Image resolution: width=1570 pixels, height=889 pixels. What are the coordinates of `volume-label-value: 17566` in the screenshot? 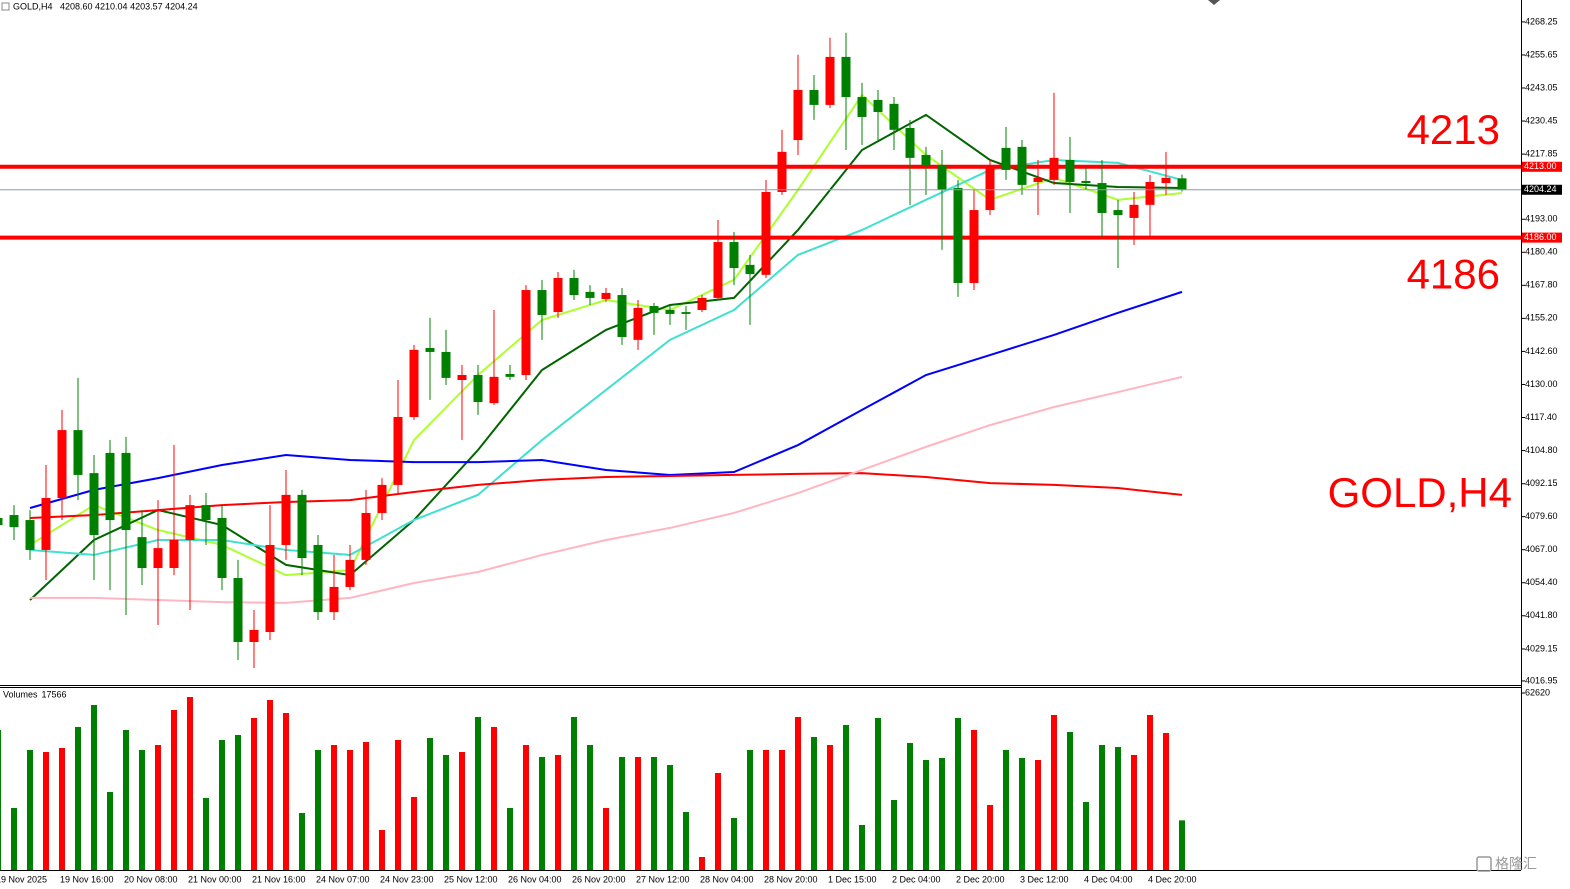 It's located at (54, 694).